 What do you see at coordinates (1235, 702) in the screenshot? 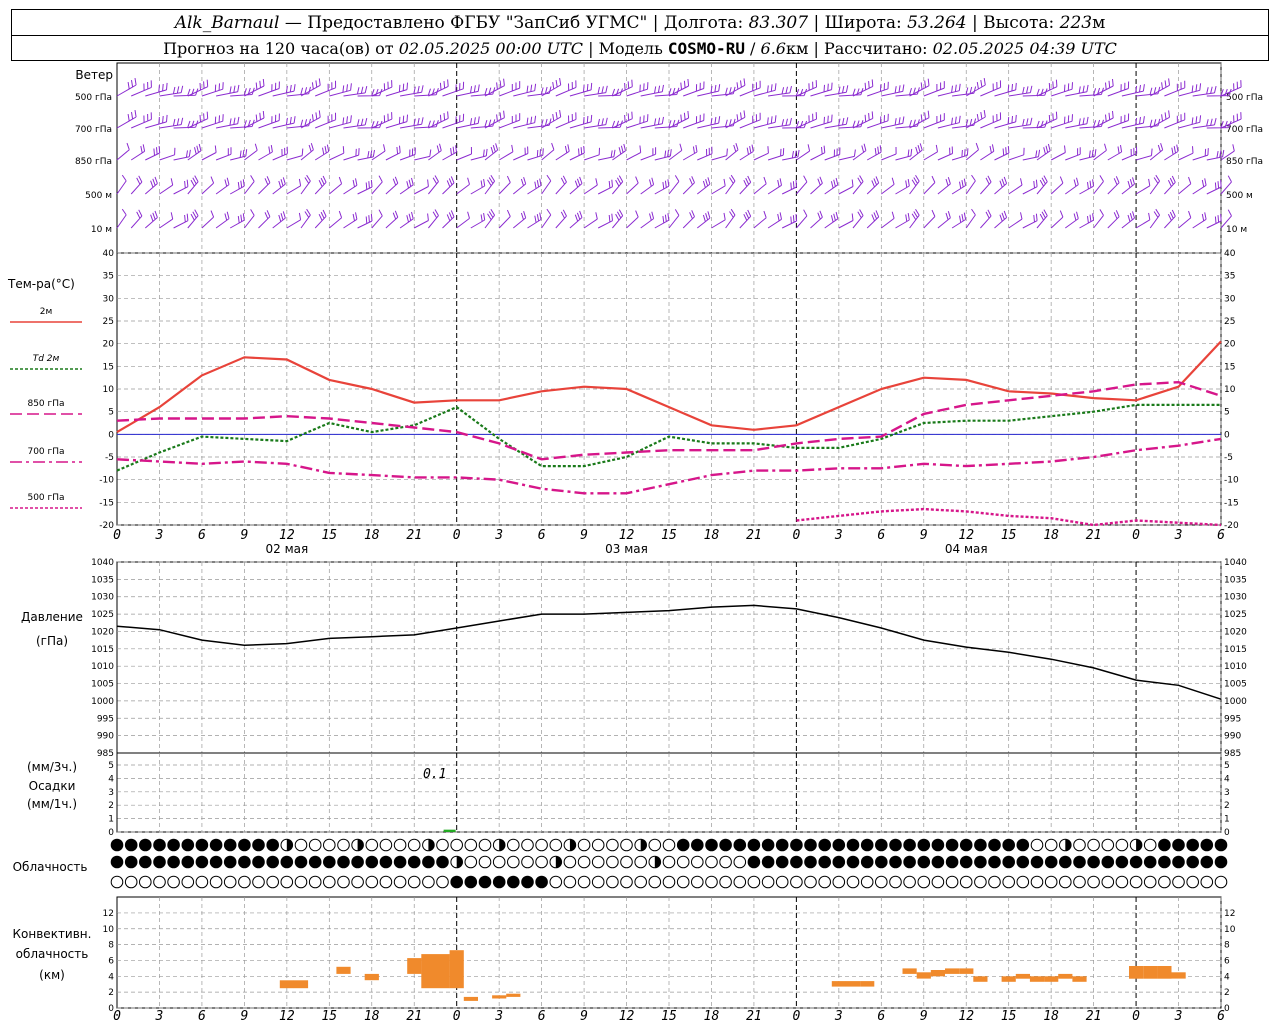
I see `pressure-panel-ytick-right: 1000` at bounding box center [1235, 702].